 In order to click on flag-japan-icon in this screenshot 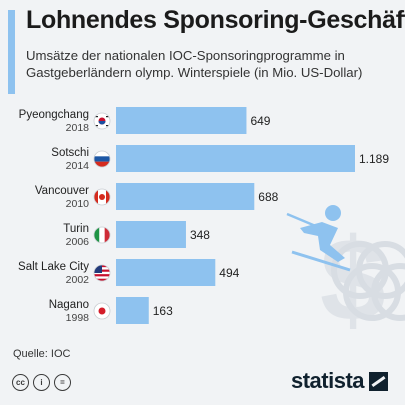, I will do `click(102, 311)`.